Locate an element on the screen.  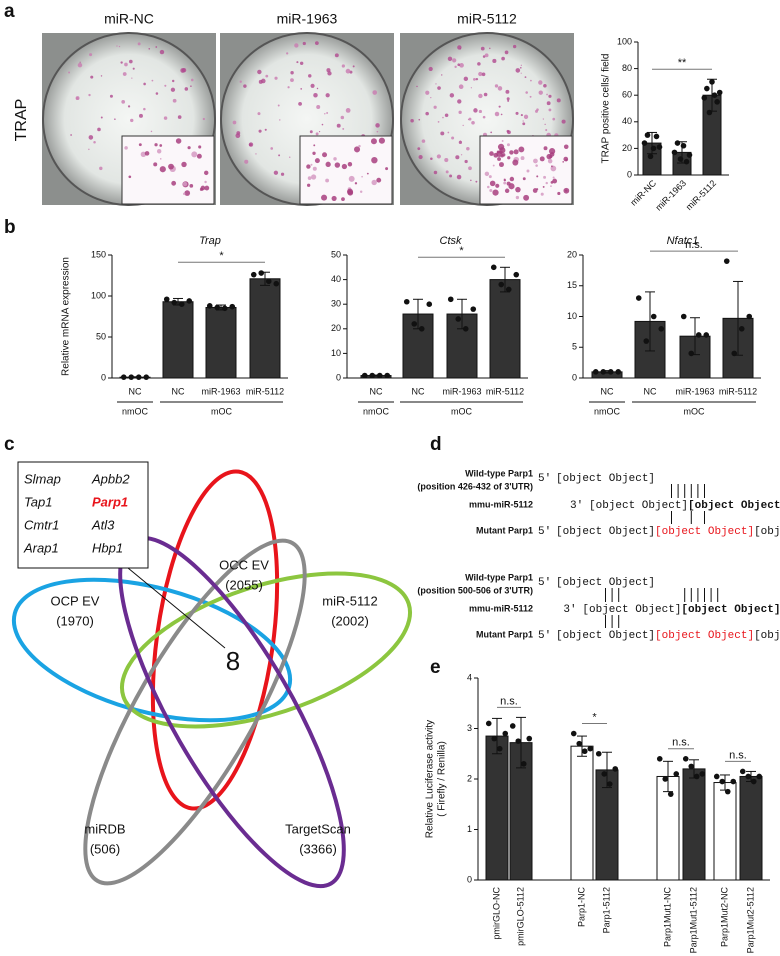
group-label: mOC is located at coordinates (694, 411).